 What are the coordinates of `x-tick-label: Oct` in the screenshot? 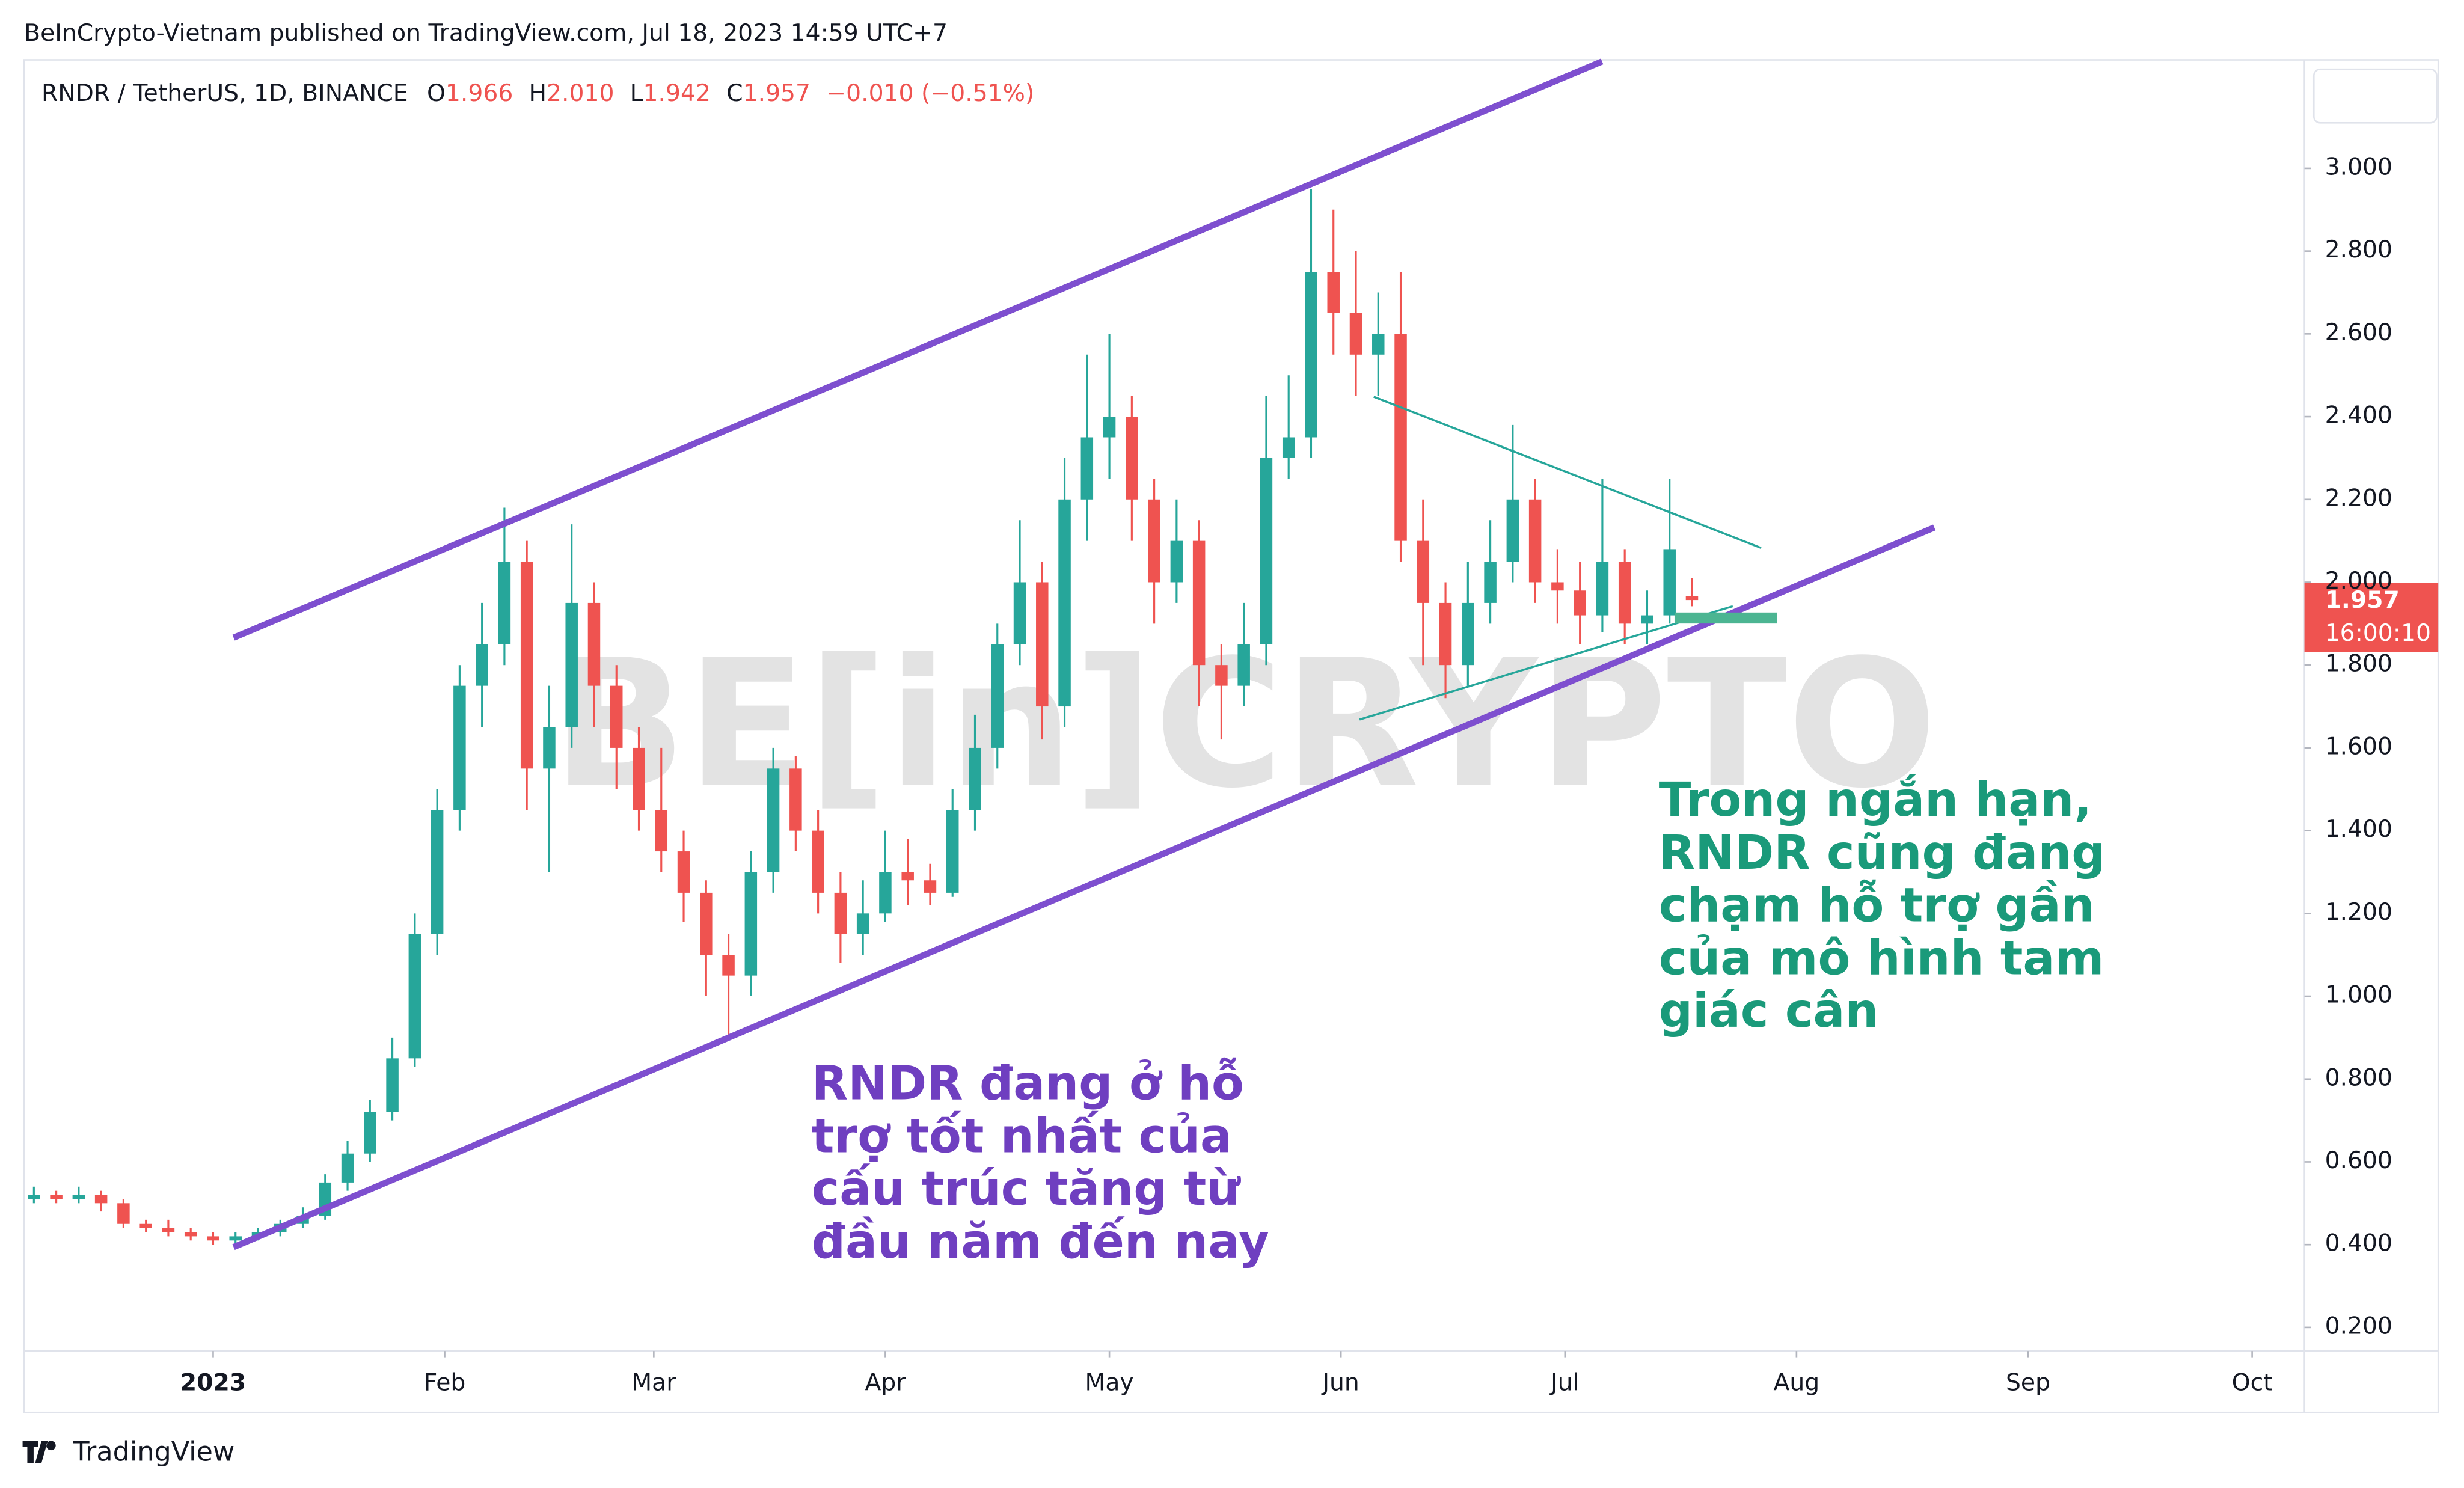 It's located at (2252, 1383).